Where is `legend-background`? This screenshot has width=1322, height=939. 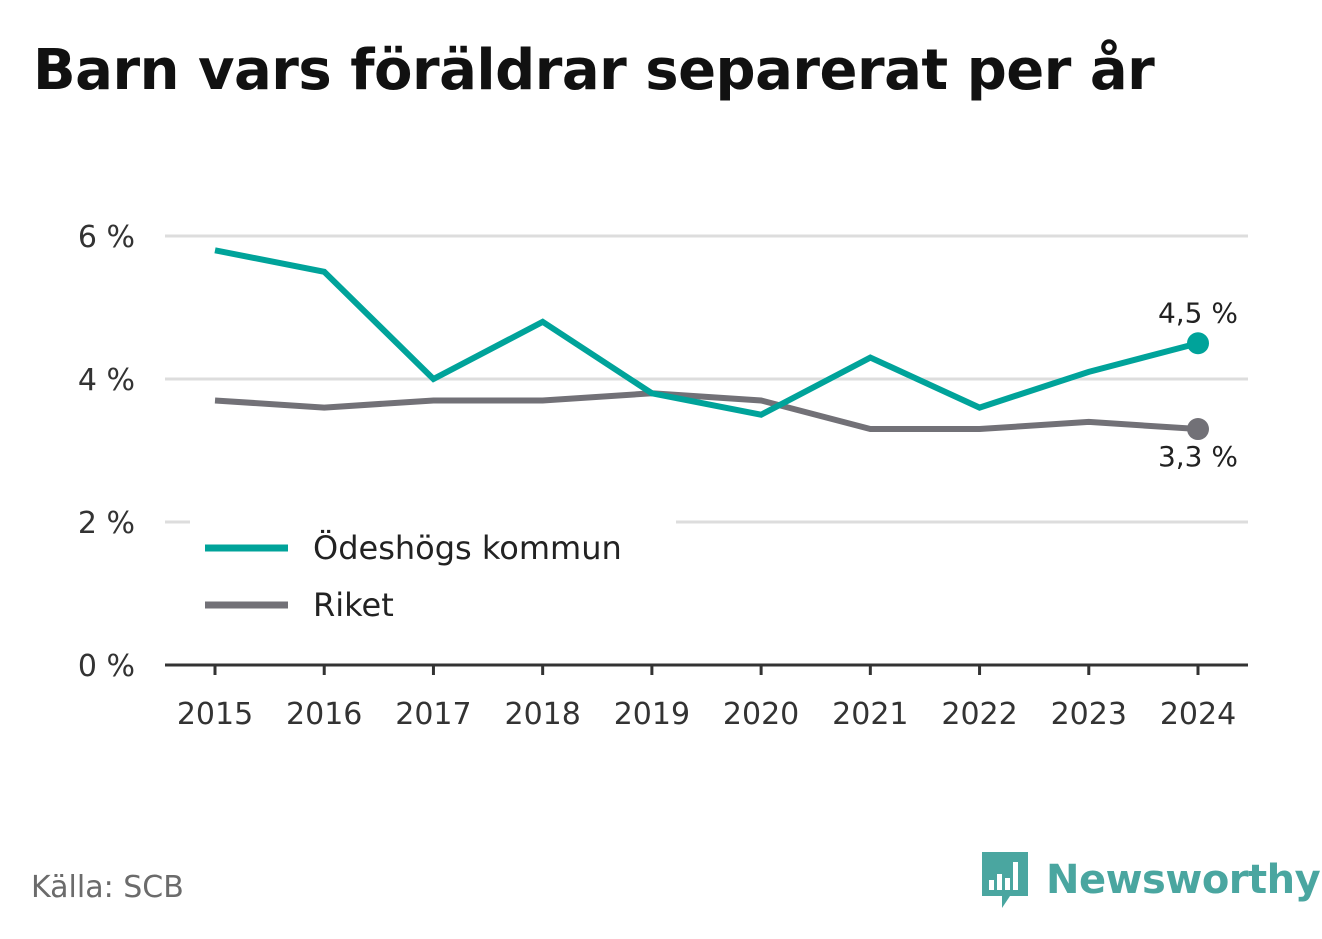
legend-background is located at coordinates (433, 577).